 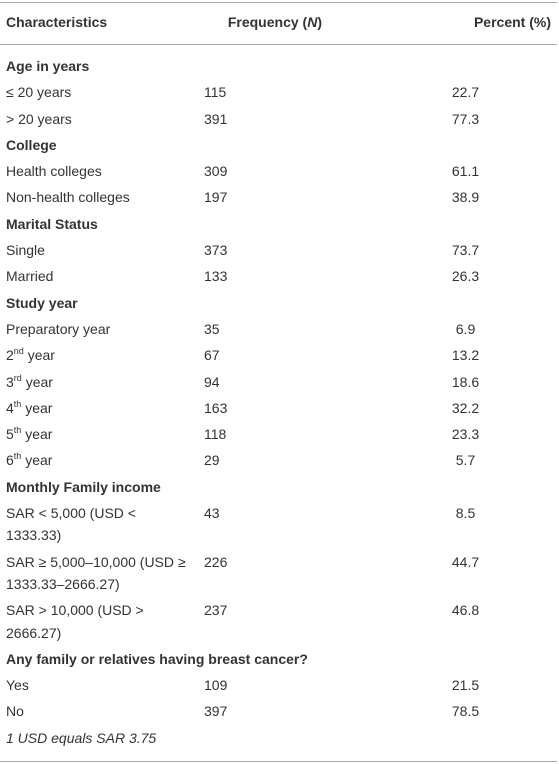 What do you see at coordinates (278, 197) in the screenshot?
I see `data-row: Non-health colleges 197 38.9` at bounding box center [278, 197].